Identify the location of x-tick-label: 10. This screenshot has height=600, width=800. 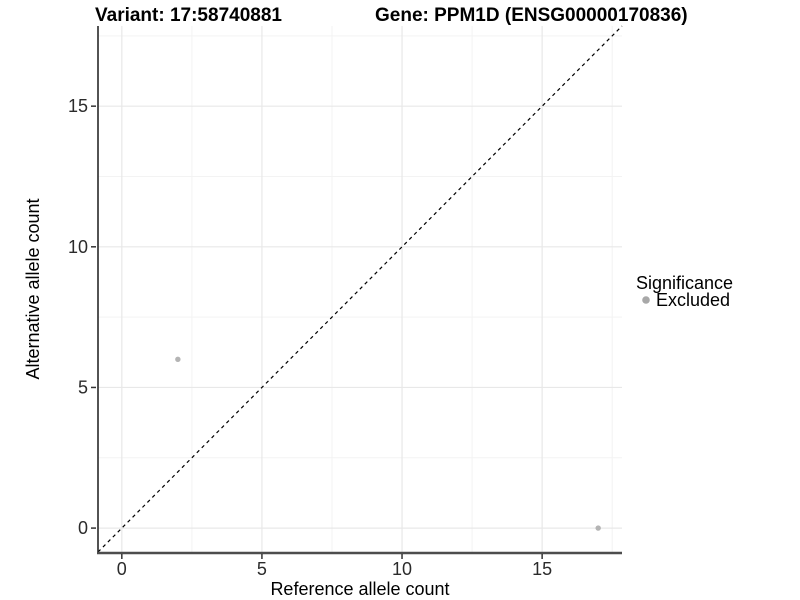
(402, 569).